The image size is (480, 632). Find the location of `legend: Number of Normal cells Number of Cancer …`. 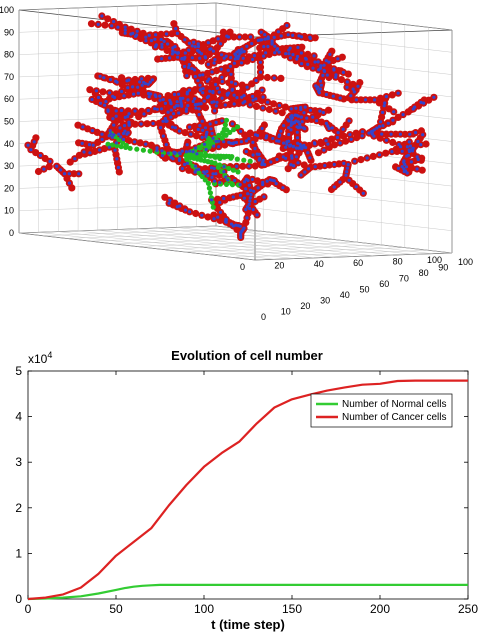

legend: Number of Normal cells Number of Cancer … is located at coordinates (381, 410).